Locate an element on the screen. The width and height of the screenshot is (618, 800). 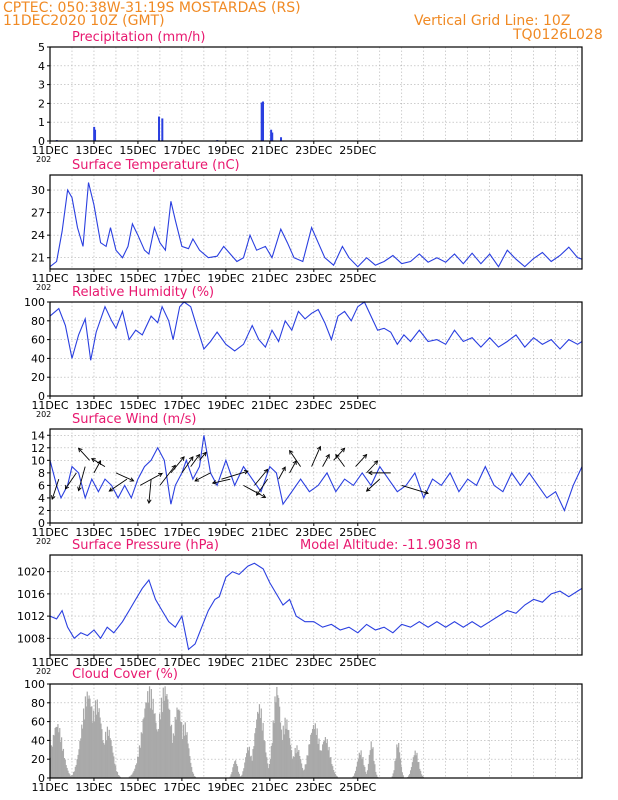
y-tick-label: 100 is located at coordinates (34, 302).